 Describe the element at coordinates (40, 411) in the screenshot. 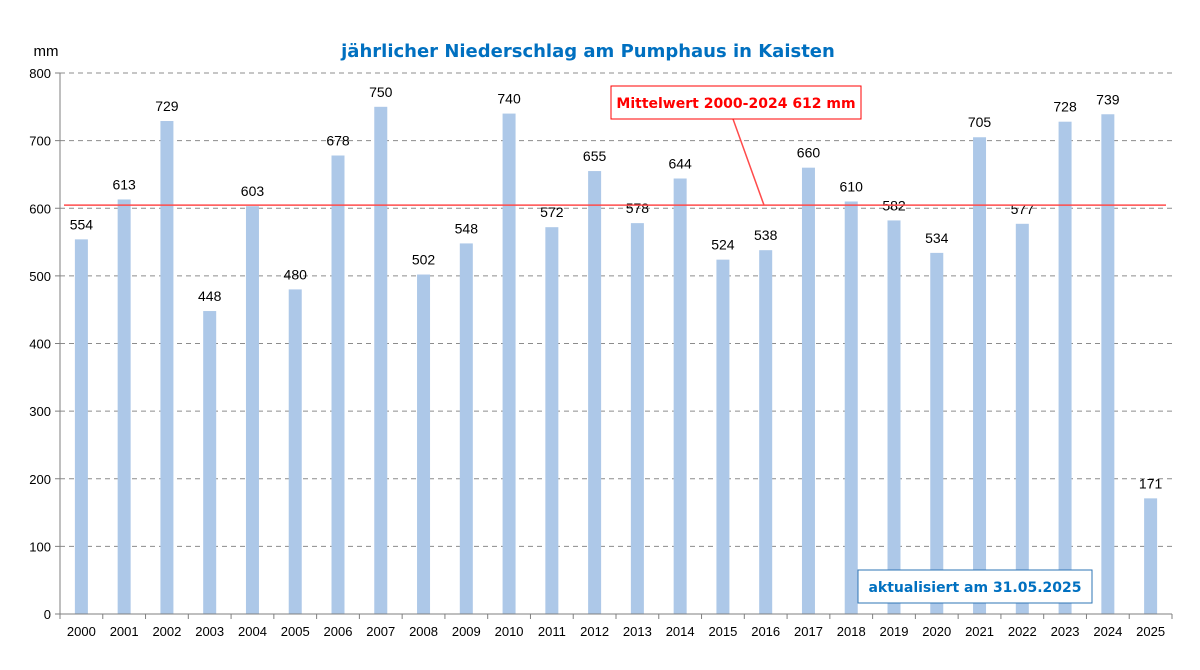

I see `y-tick-label: 300` at that location.